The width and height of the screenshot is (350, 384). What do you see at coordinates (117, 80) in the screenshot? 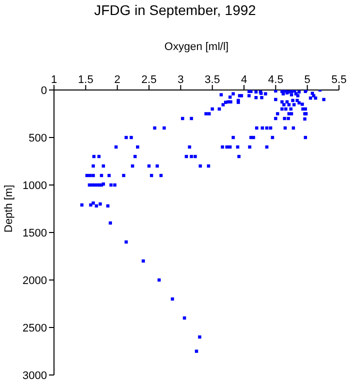
I see `x-tick-label: 2` at bounding box center [117, 80].